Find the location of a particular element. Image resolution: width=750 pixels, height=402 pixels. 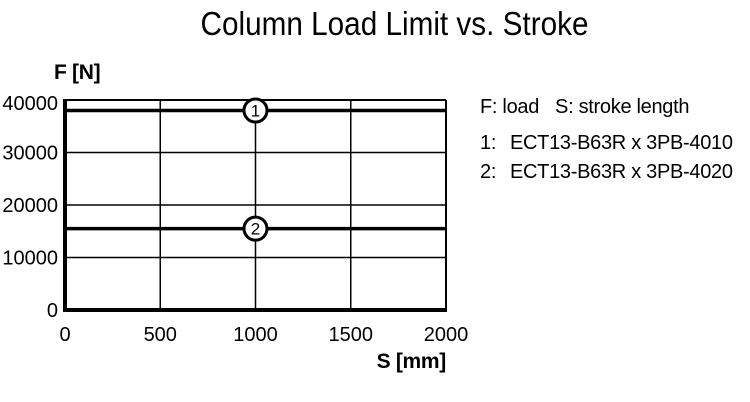

x-tick-label: 1500 is located at coordinates (351, 335).